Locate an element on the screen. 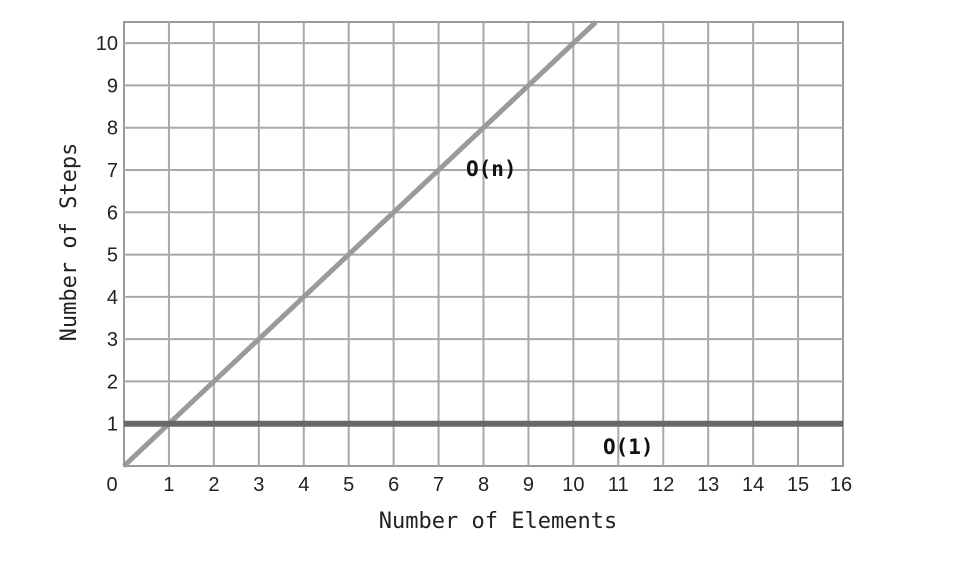 The image size is (972, 576). x-tick-label: 1 is located at coordinates (168, 485).